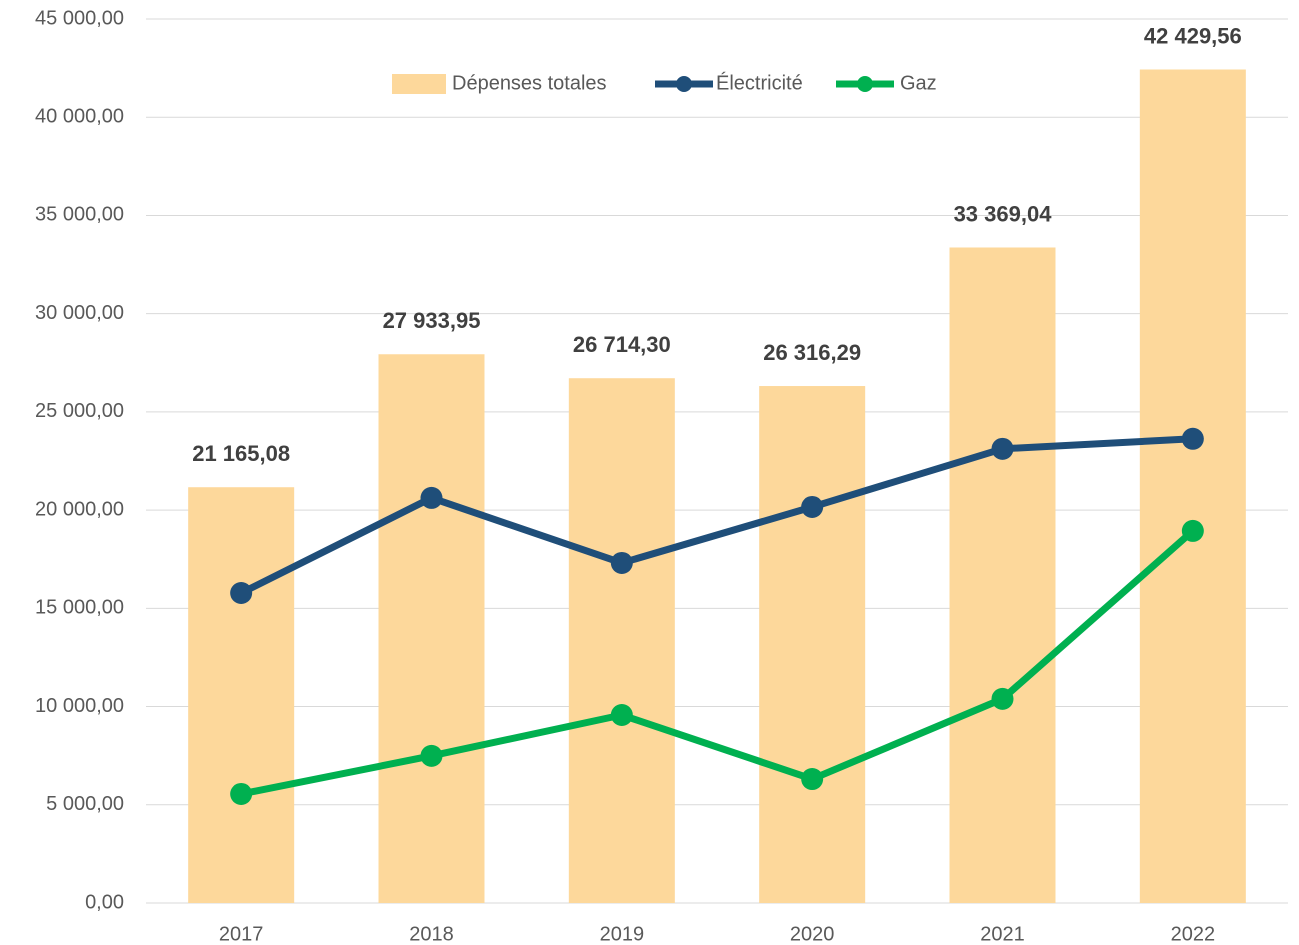 The width and height of the screenshot is (1299, 945). What do you see at coordinates (79, 117) in the screenshot?
I see `y-tick-label: 40 000,00` at bounding box center [79, 117].